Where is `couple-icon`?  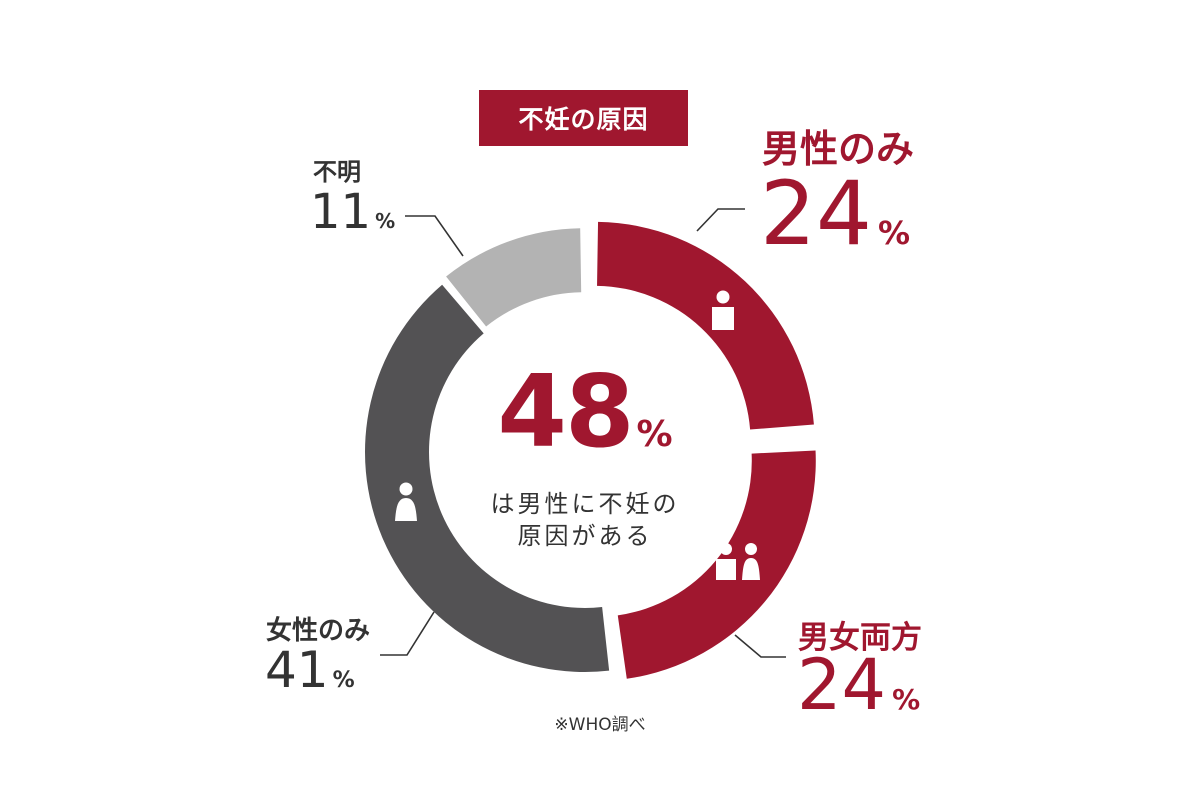 couple-icon is located at coordinates (738, 561).